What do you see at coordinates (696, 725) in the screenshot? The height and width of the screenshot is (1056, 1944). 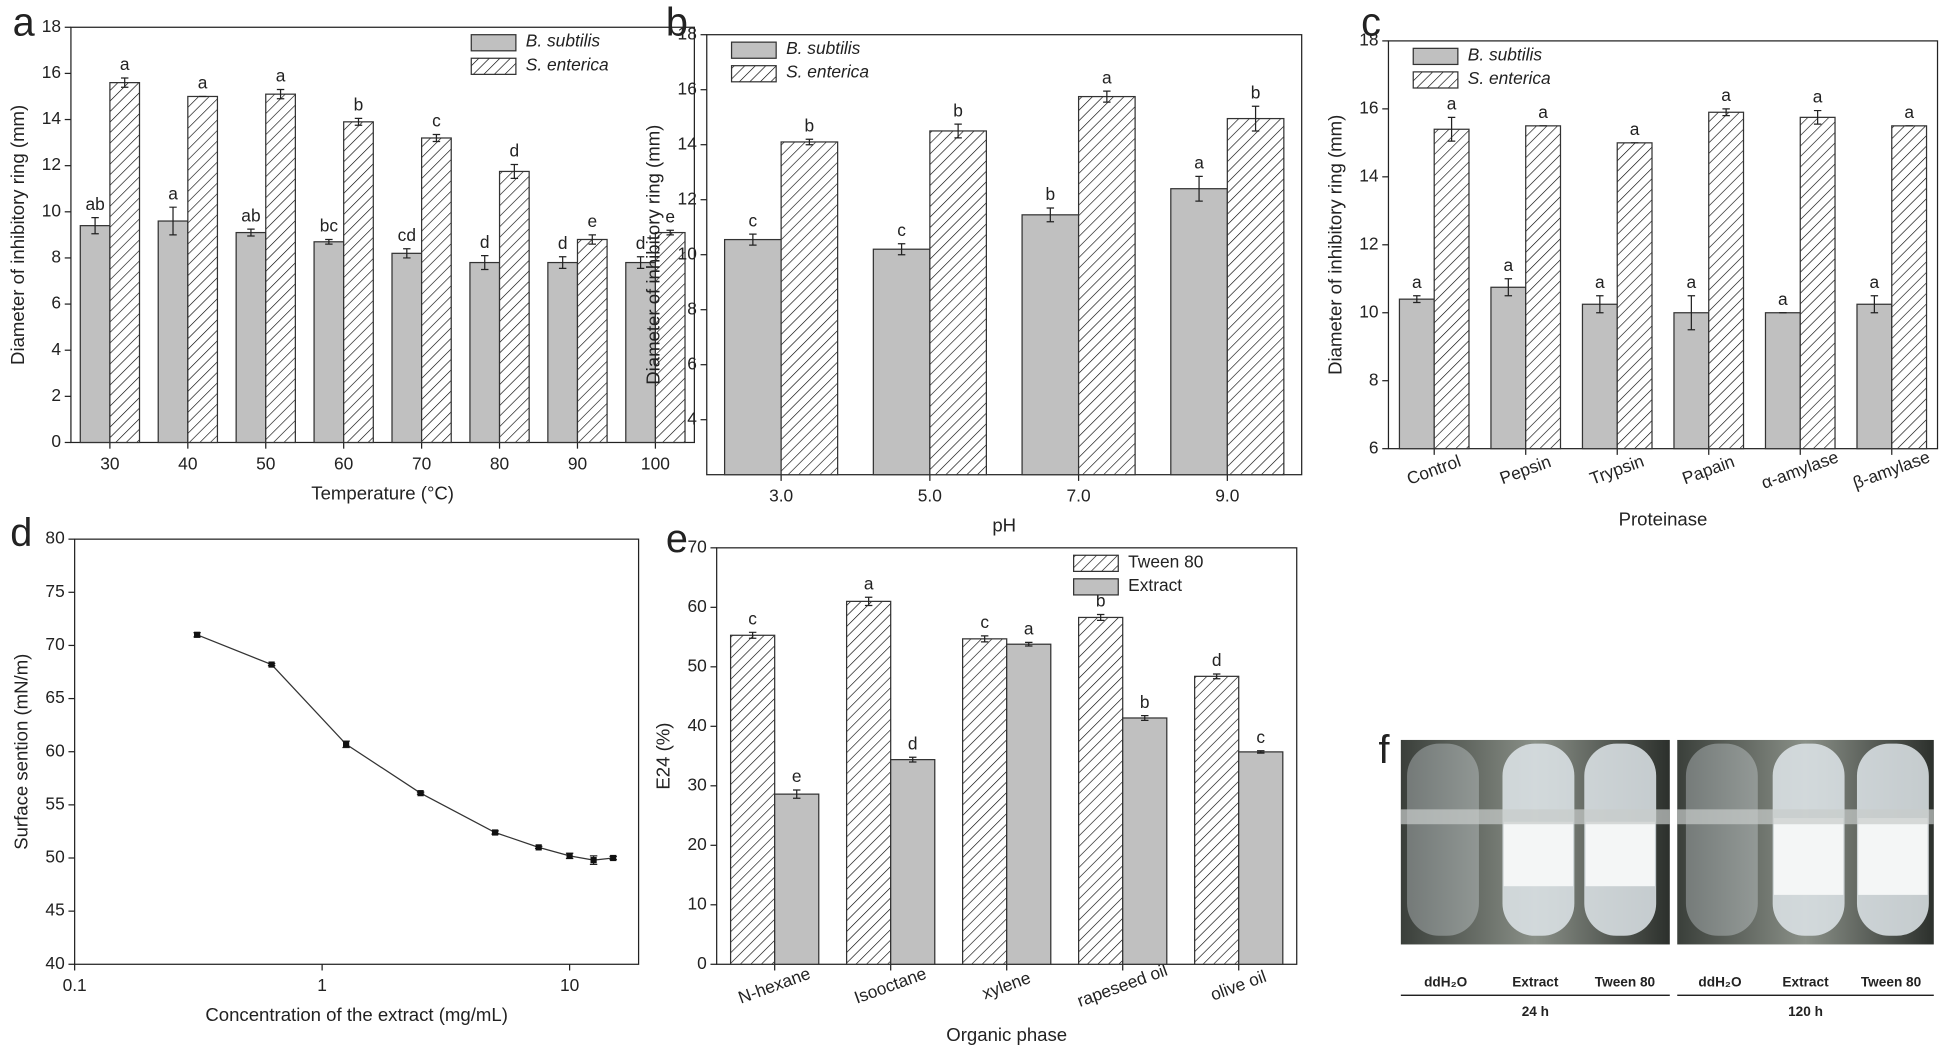 I see `y-tick-label: 40` at bounding box center [696, 725].